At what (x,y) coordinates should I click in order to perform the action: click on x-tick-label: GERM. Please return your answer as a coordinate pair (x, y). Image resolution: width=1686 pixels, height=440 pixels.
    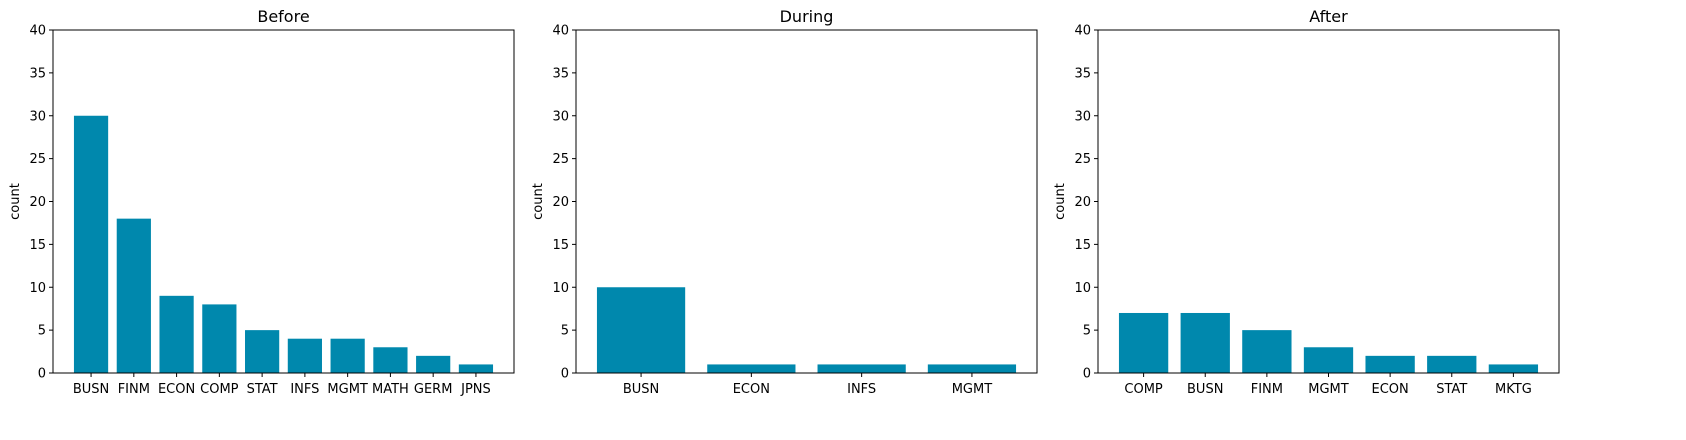
    Looking at the image, I should click on (433, 389).